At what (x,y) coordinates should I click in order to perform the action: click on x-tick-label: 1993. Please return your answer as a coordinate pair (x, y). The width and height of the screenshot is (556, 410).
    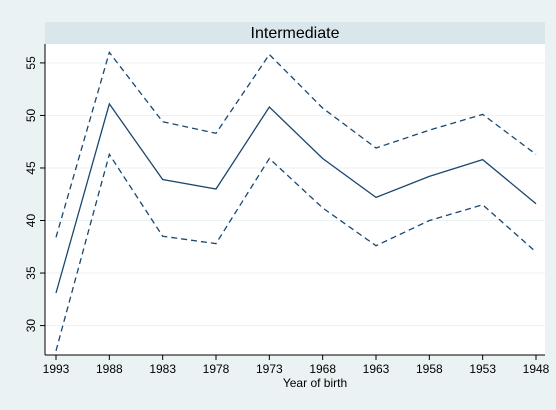
    Looking at the image, I should click on (56, 369).